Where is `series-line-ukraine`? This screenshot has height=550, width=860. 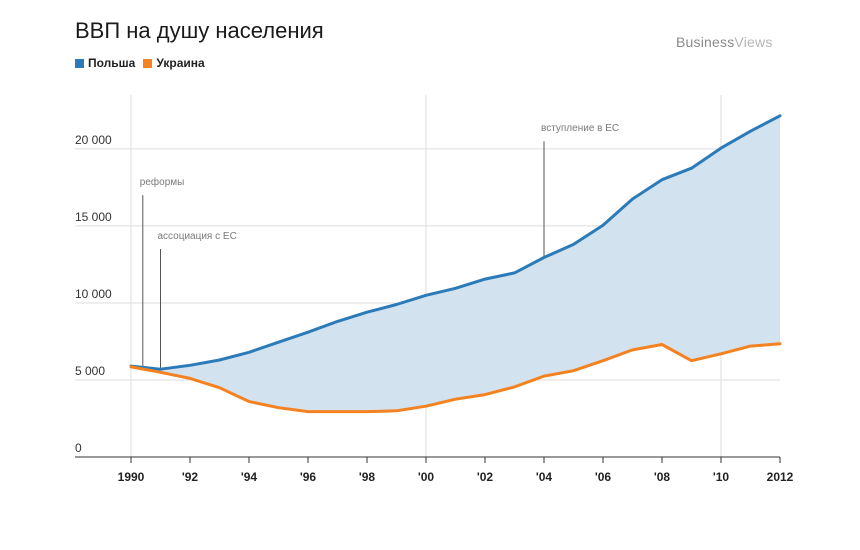
series-line-ukraine is located at coordinates (455, 378).